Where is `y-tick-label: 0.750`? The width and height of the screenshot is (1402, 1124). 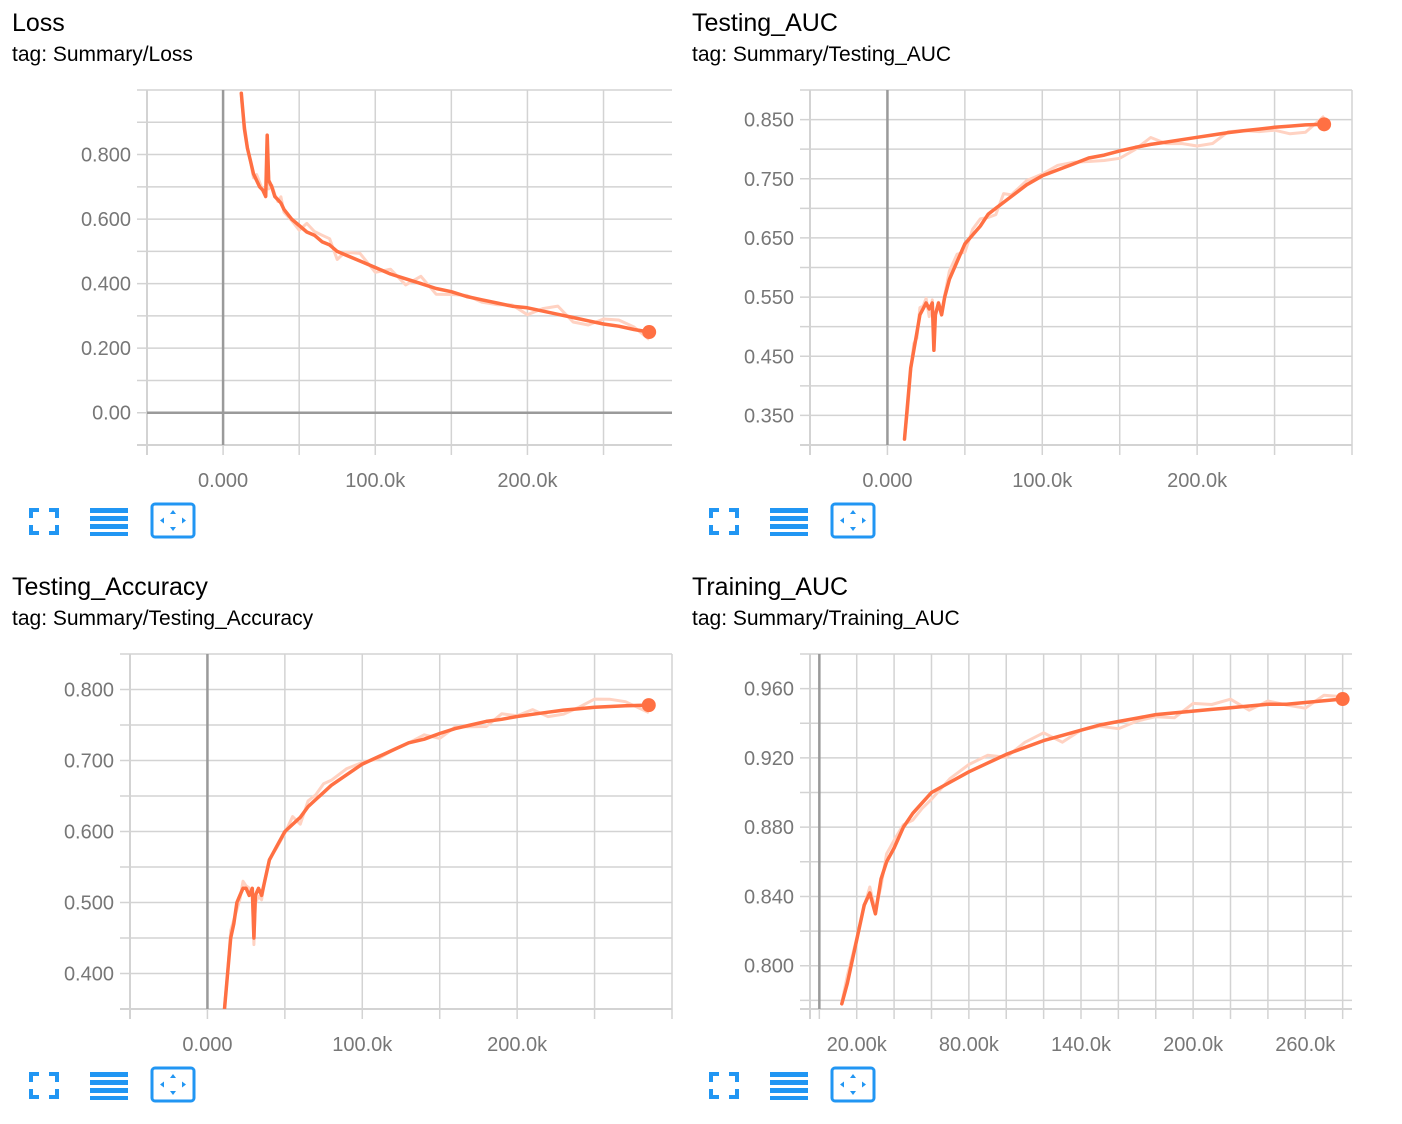
y-tick-label: 0.750 is located at coordinates (769, 180).